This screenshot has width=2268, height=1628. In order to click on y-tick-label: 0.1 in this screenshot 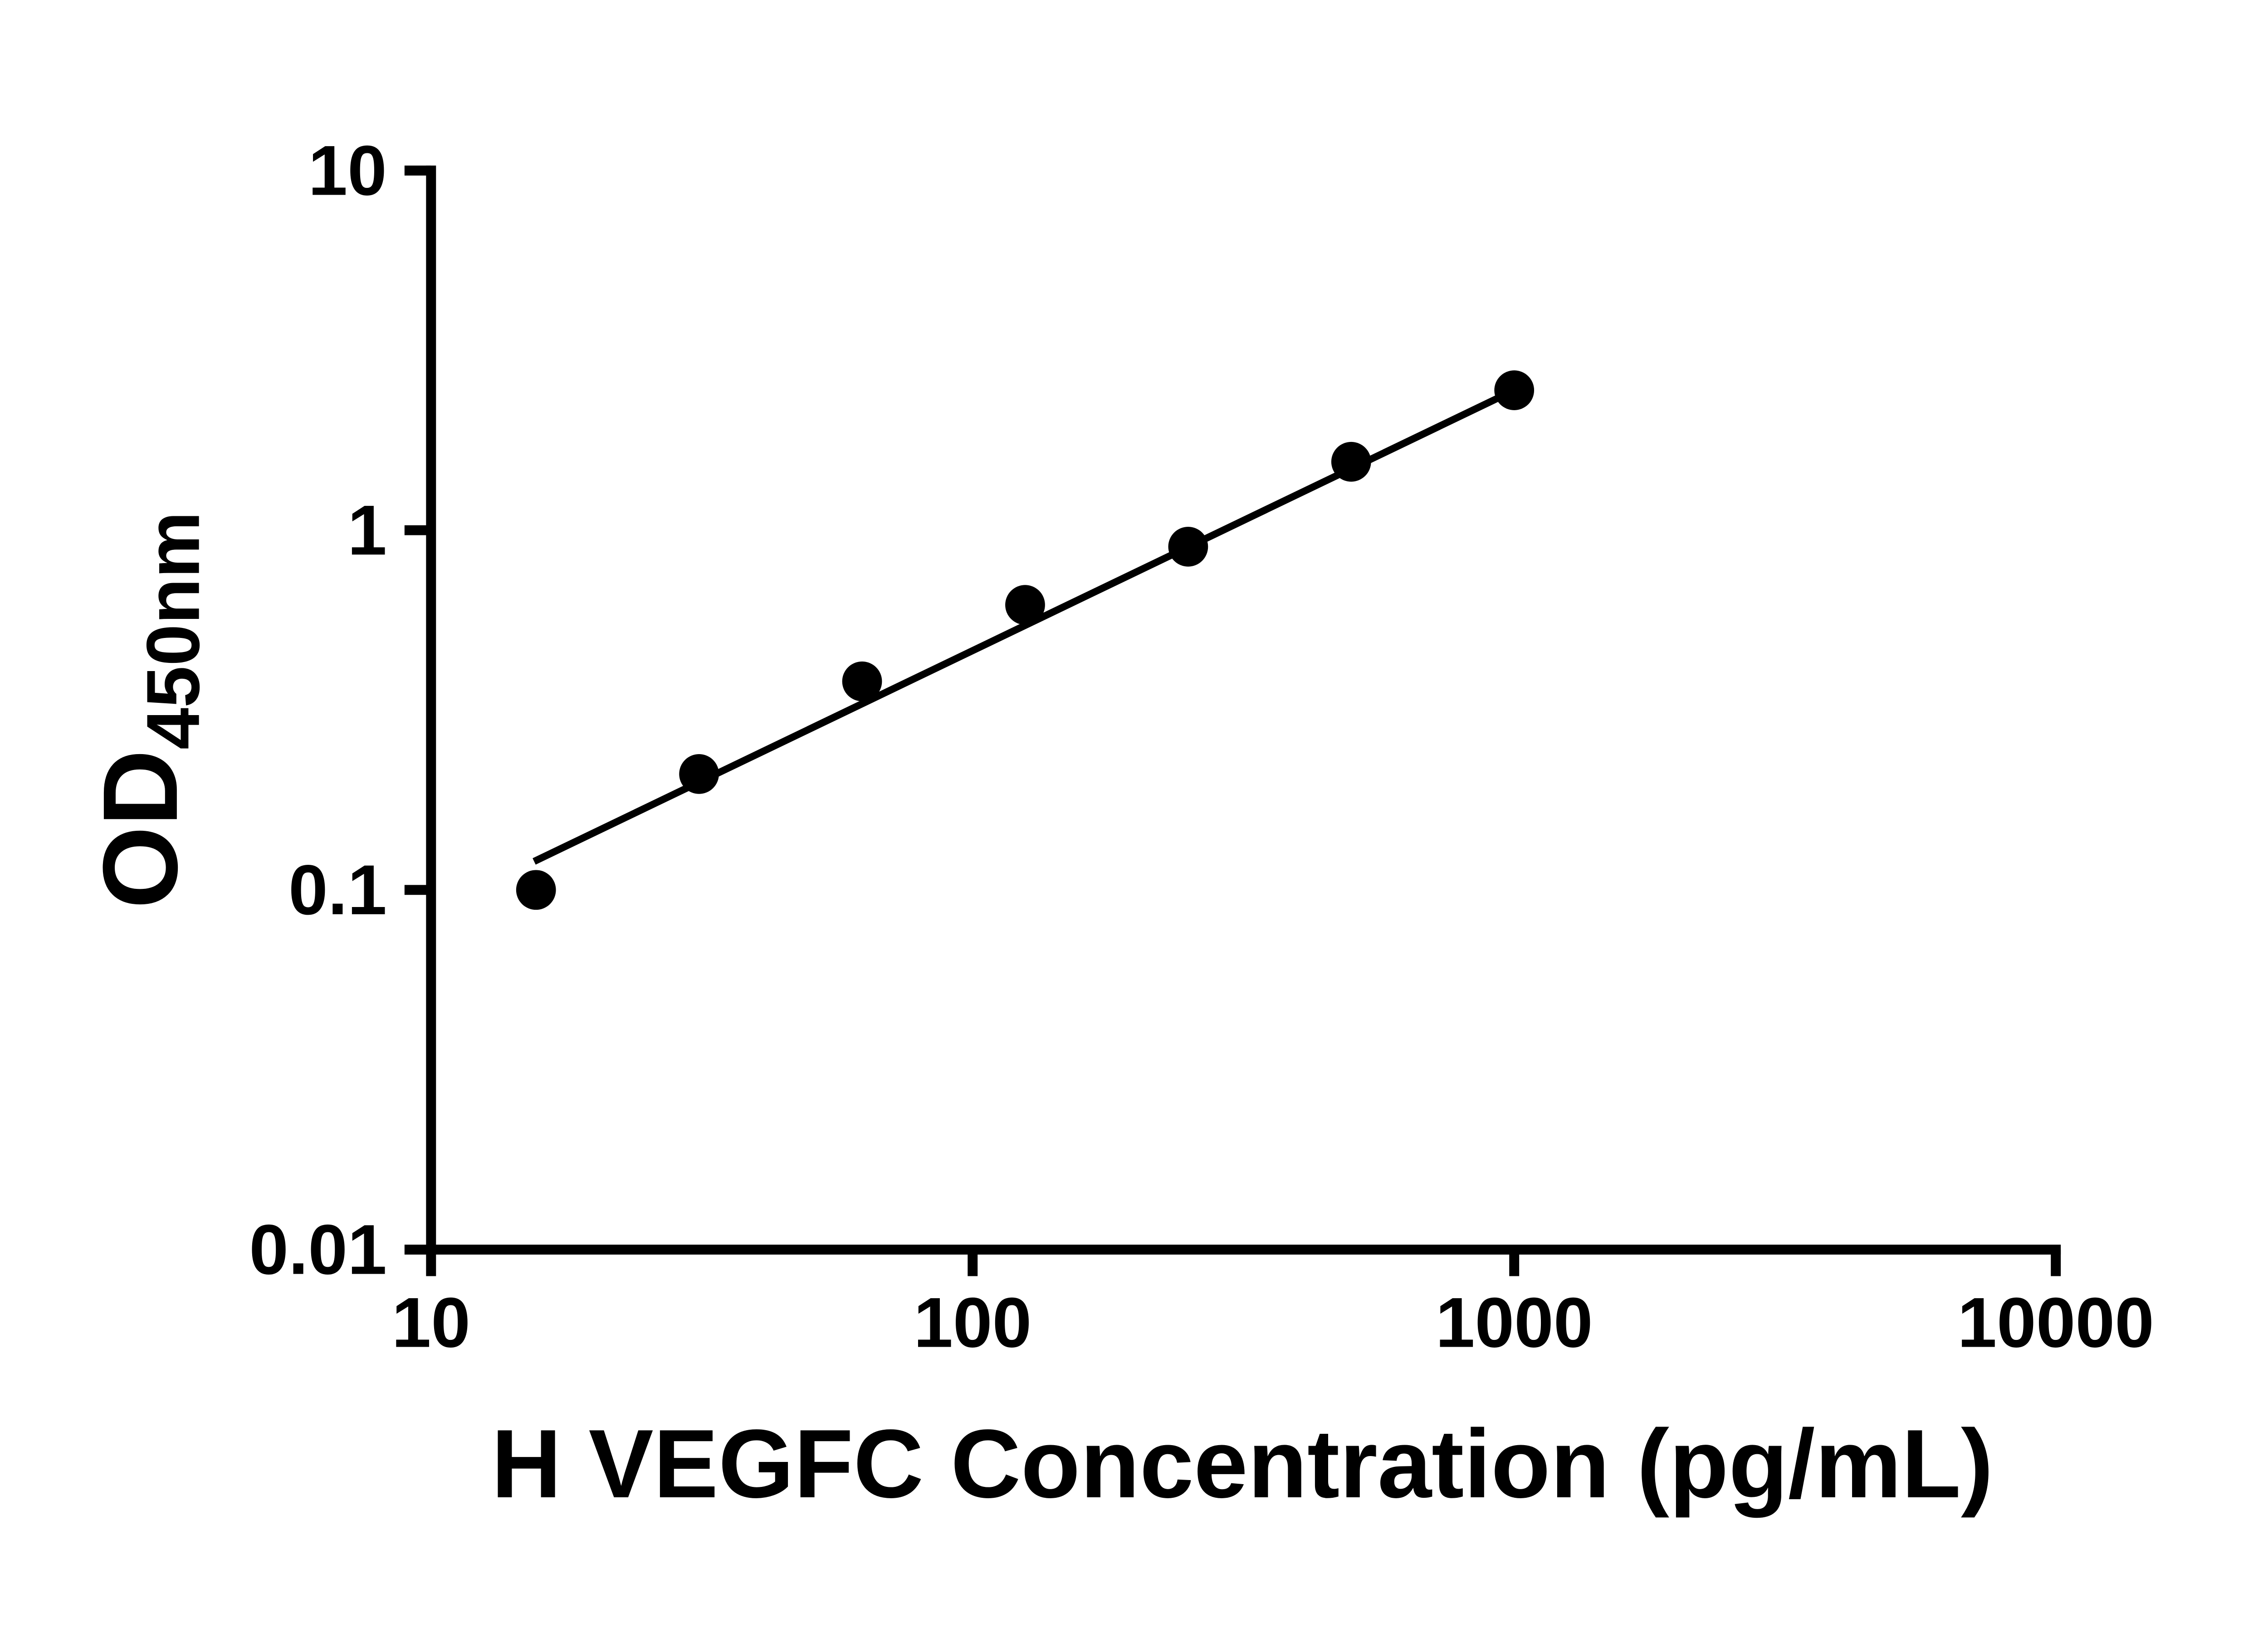, I will do `click(338, 890)`.